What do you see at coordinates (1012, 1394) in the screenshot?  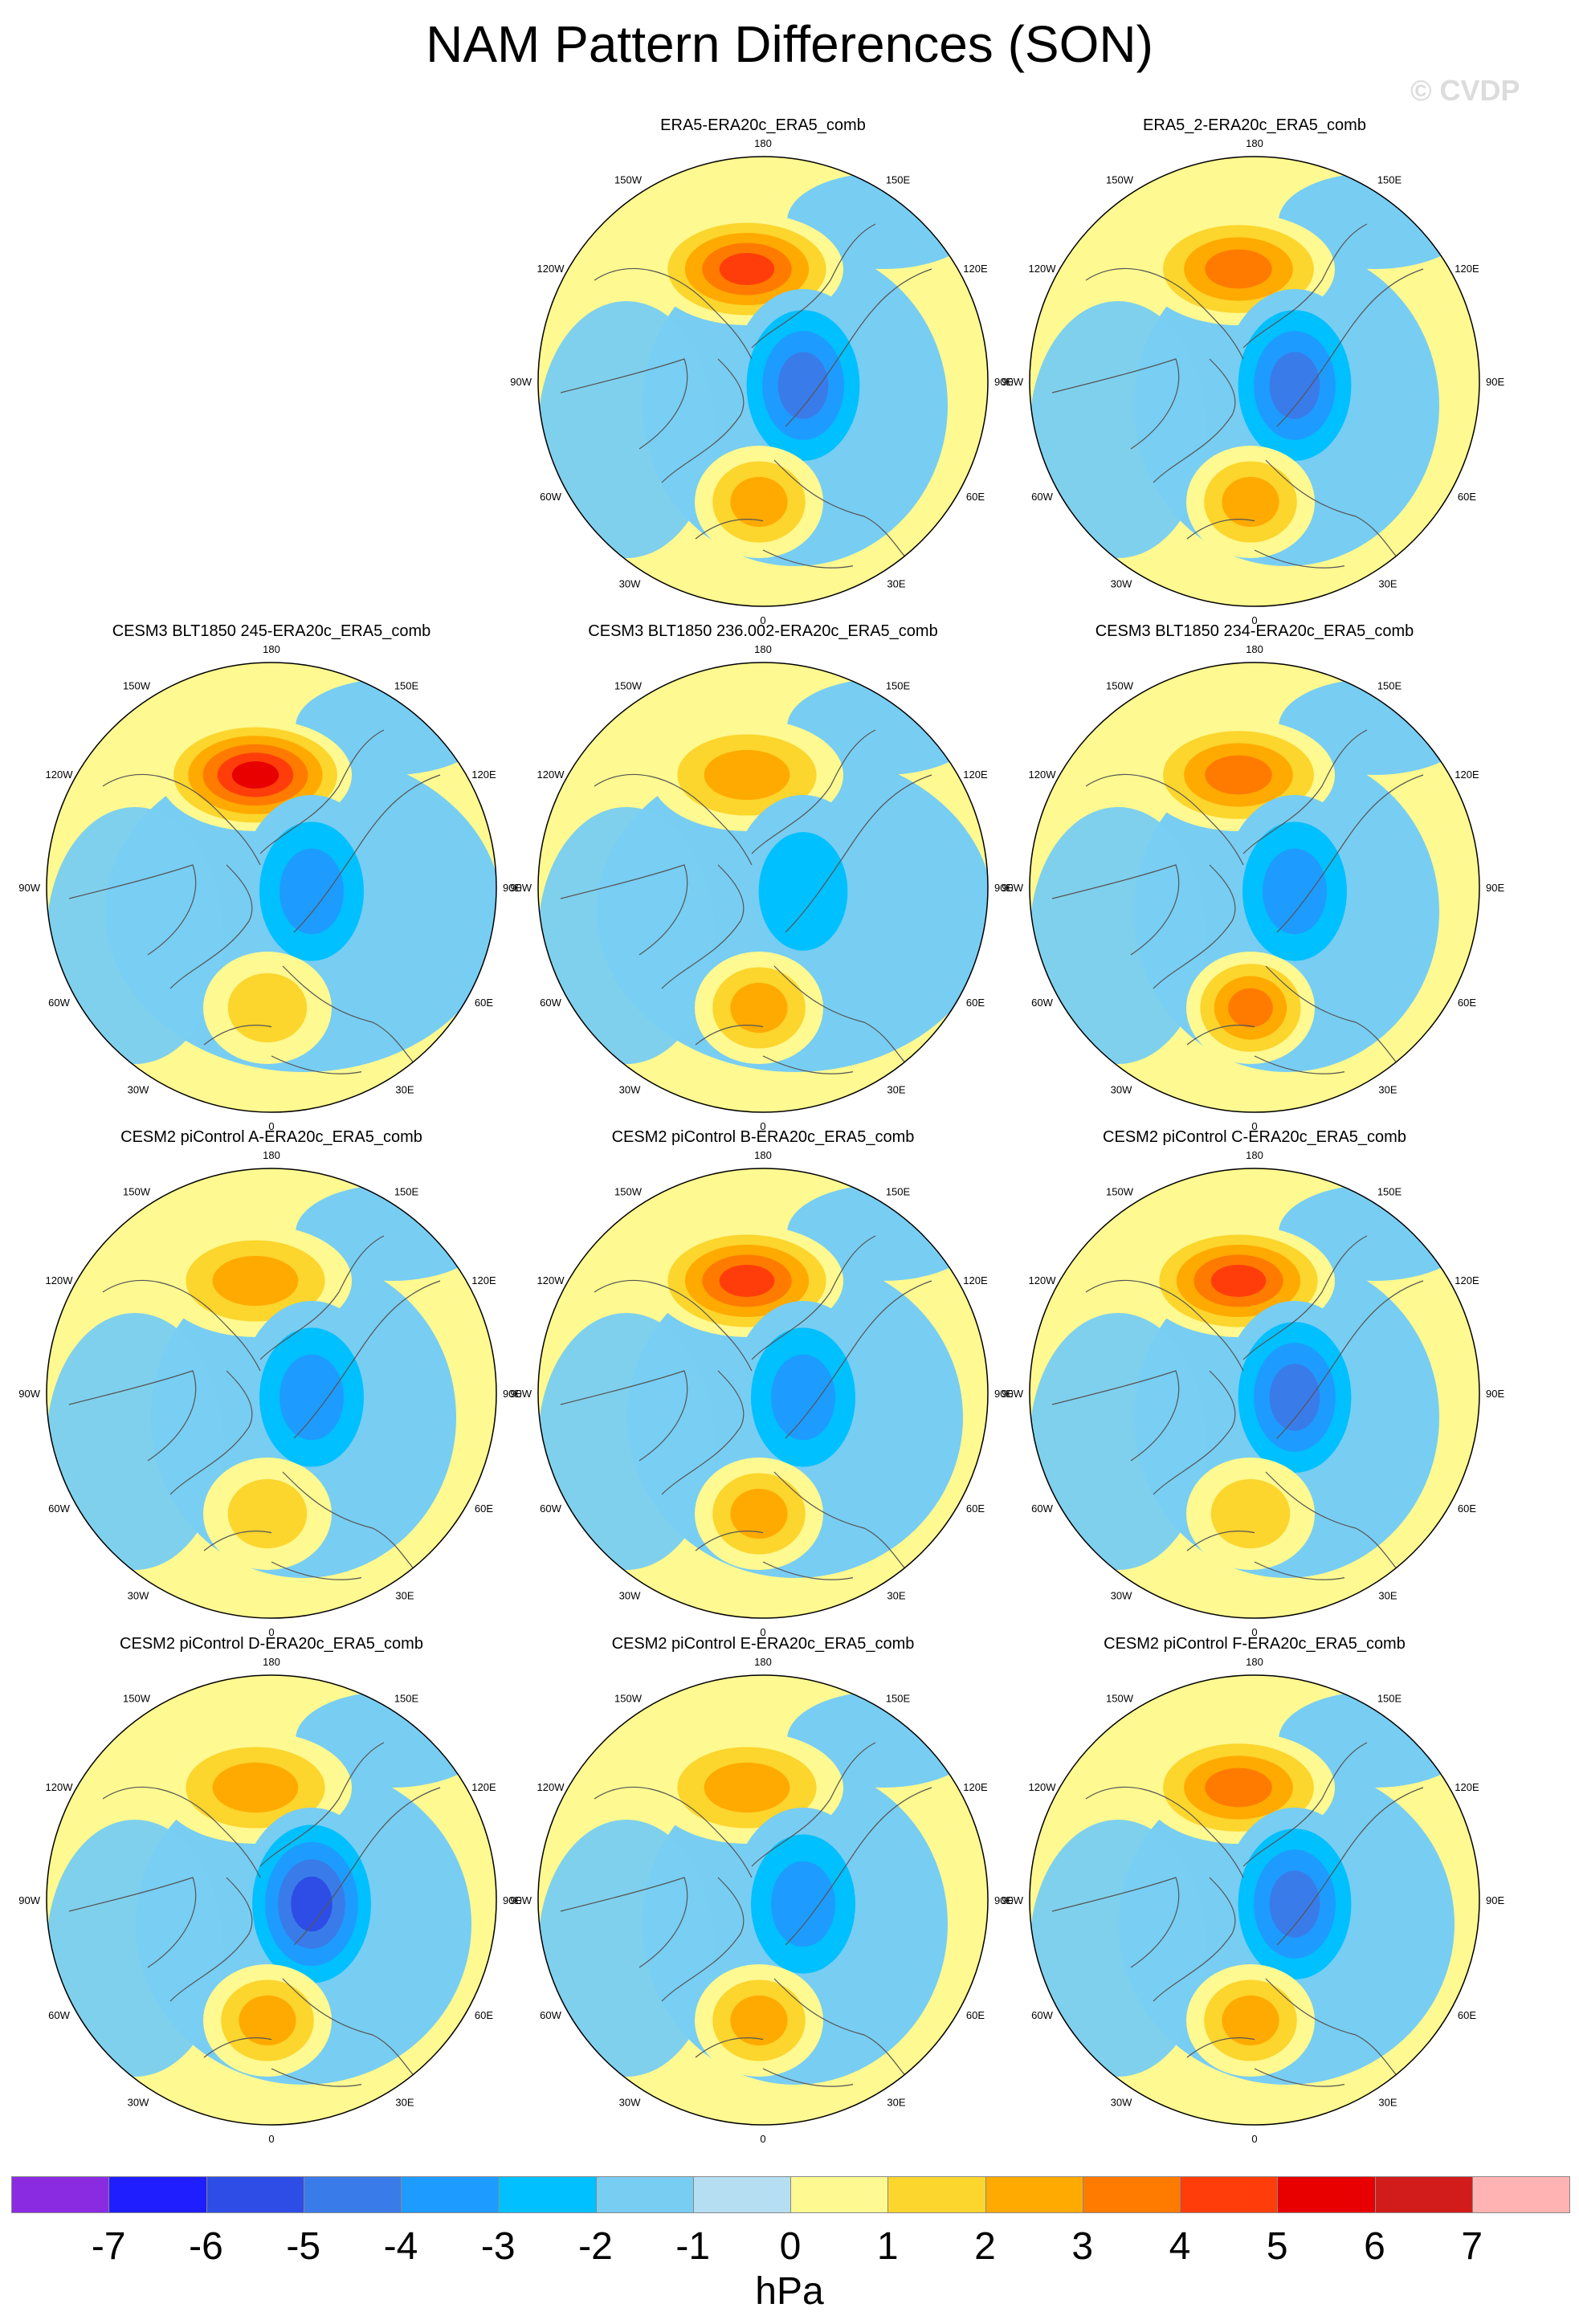 I see `longitude-label: 90W` at bounding box center [1012, 1394].